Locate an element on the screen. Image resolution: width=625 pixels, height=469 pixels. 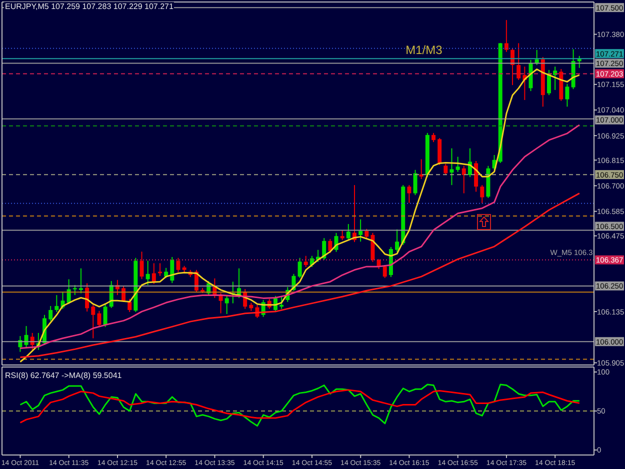
chart-title: EURJPY,M5 107.259 107.283 107.229 107.271 is located at coordinates (89, 7).